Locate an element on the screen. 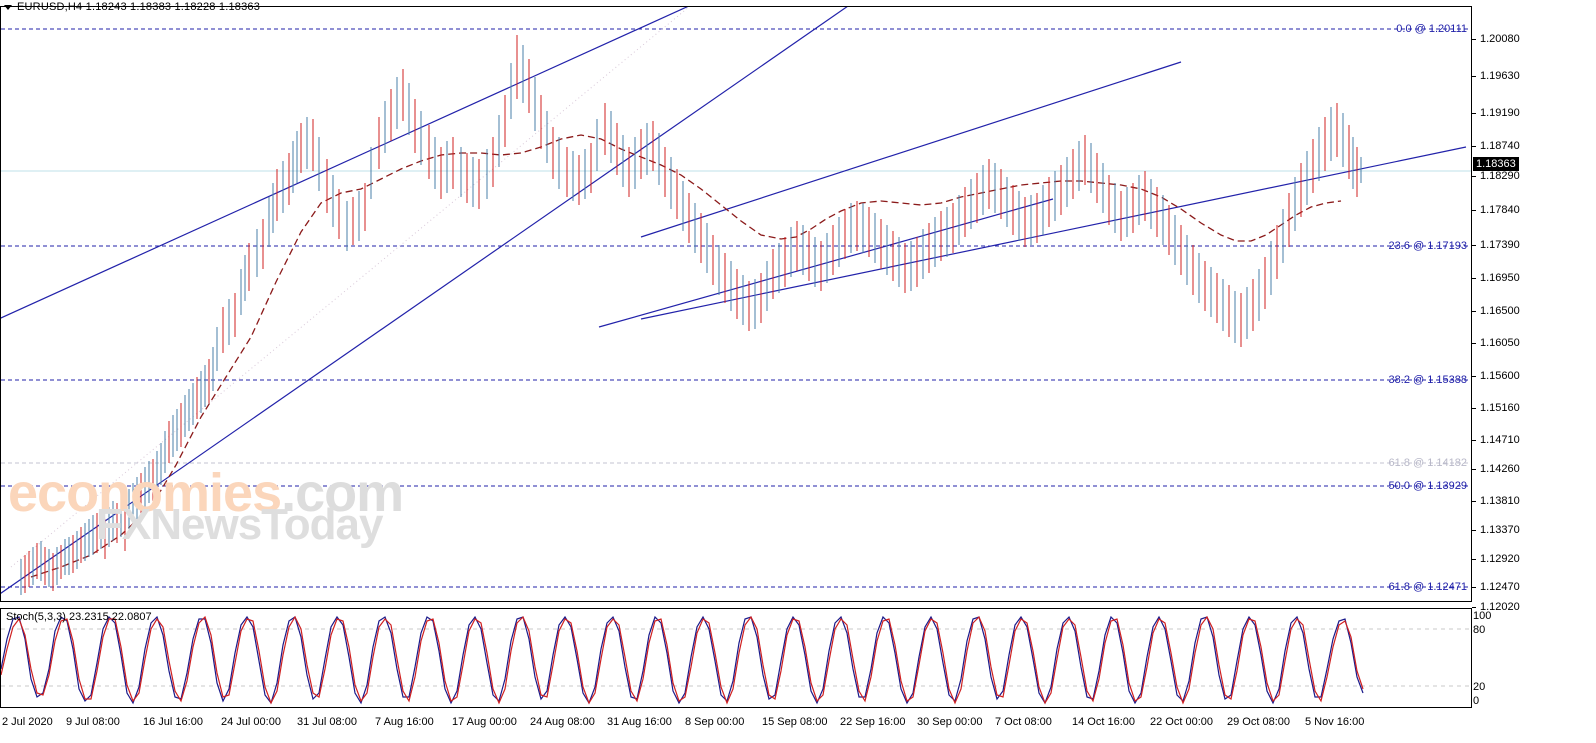 The height and width of the screenshot is (743, 1596). price-tick: 1.12020 is located at coordinates (1496, 607).